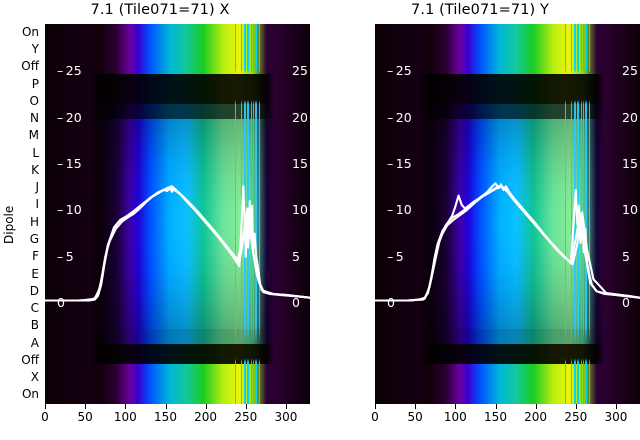  I want to click on y-tick-label: – 20, so click(399, 117).